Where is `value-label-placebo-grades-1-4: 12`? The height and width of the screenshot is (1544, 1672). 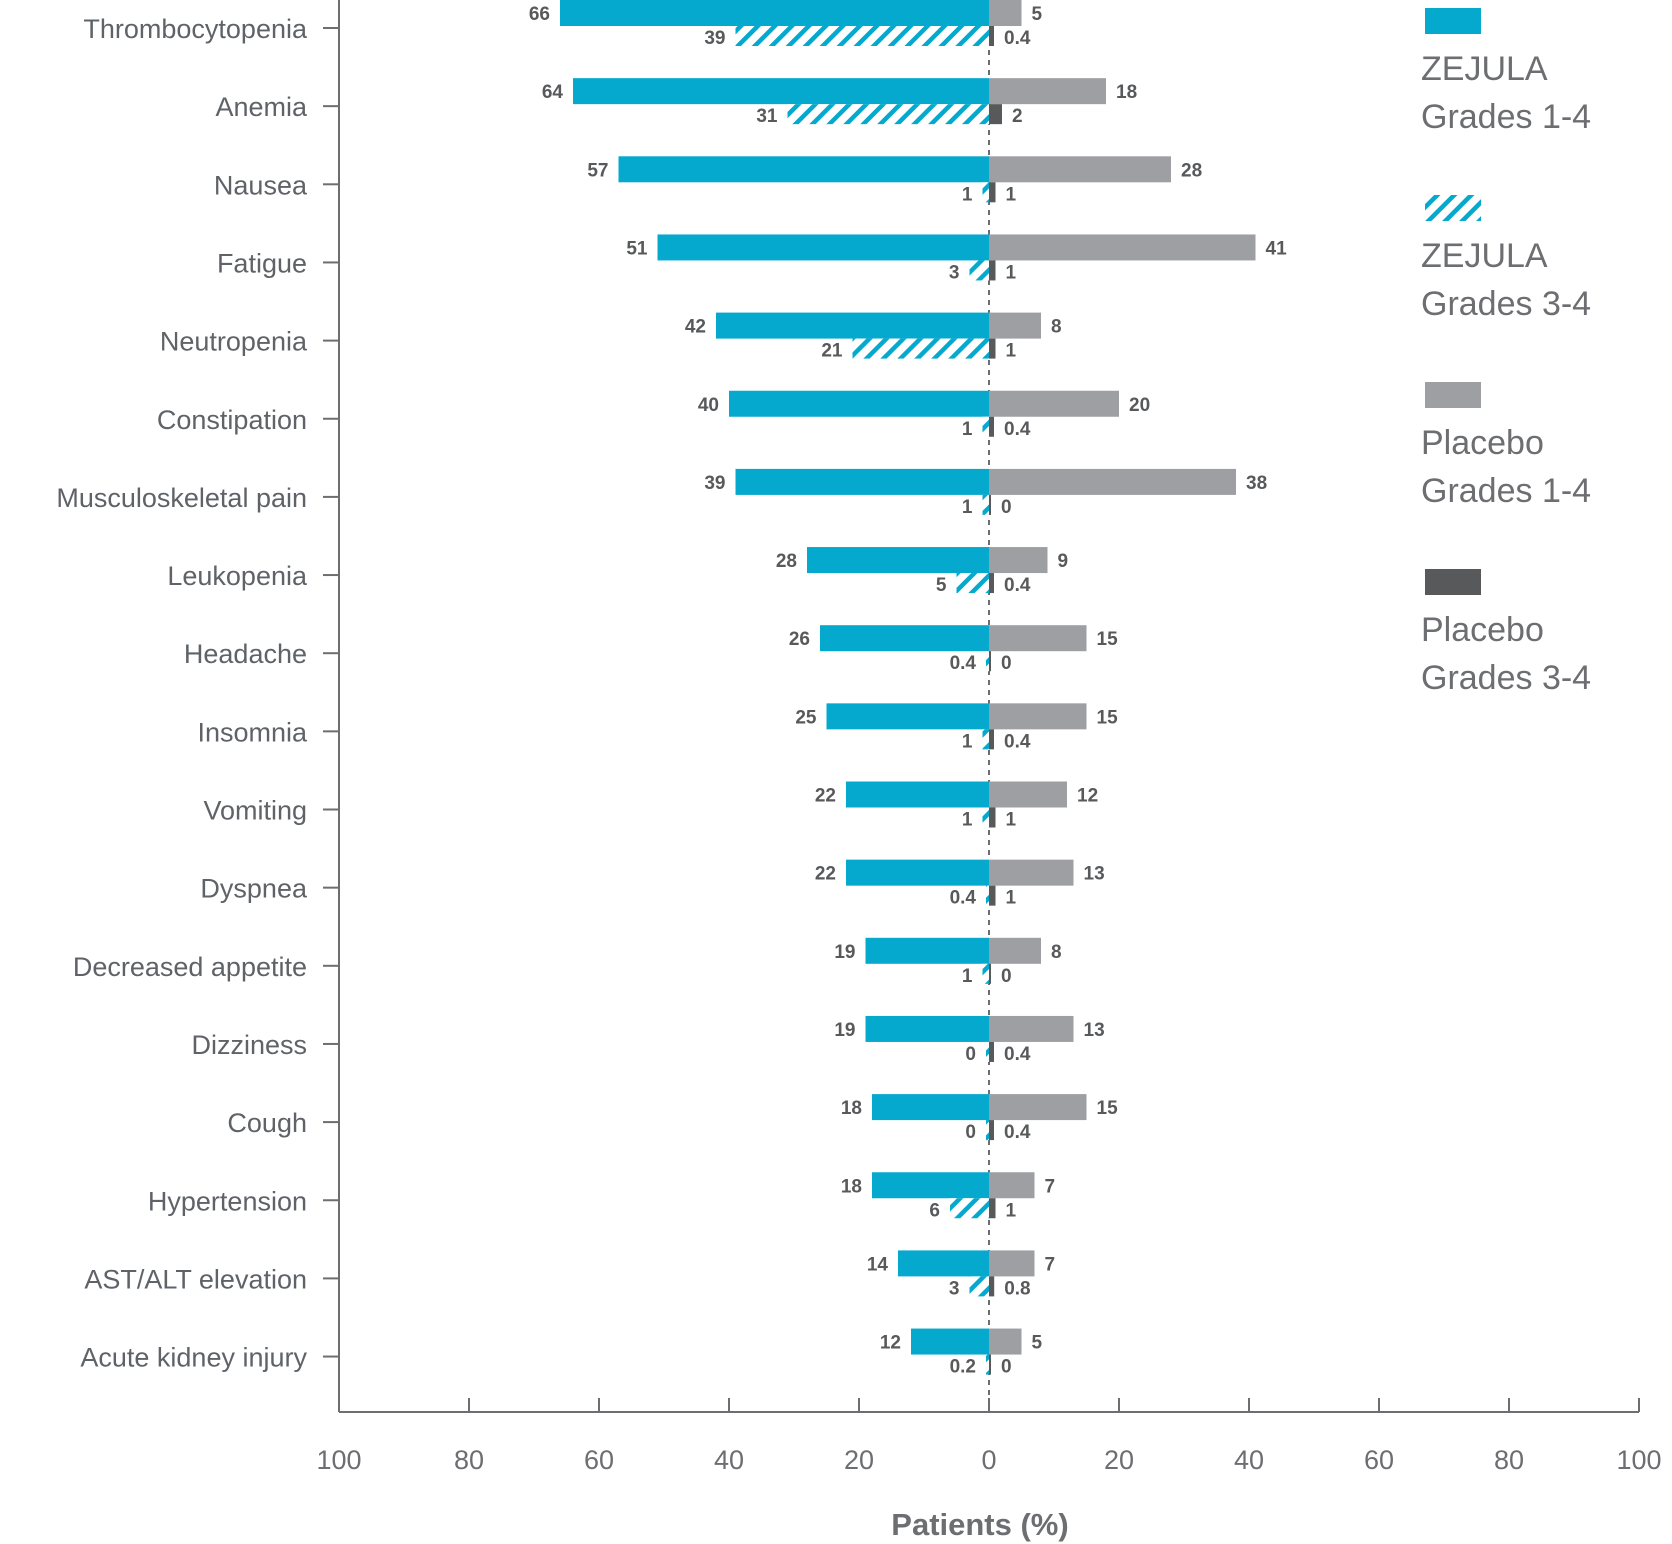
value-label-placebo-grades-1-4: 12 is located at coordinates (1087, 796).